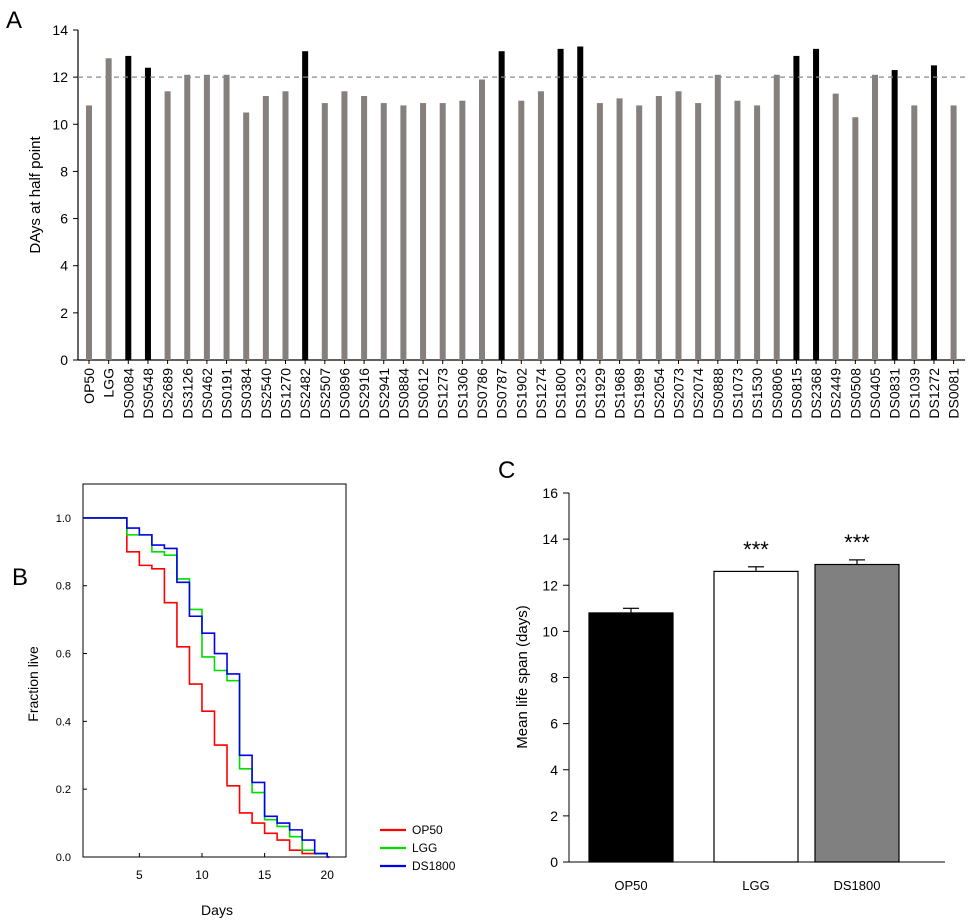  What do you see at coordinates (35, 195) in the screenshot?
I see `panel-a-ylabel: DAys at half point` at bounding box center [35, 195].